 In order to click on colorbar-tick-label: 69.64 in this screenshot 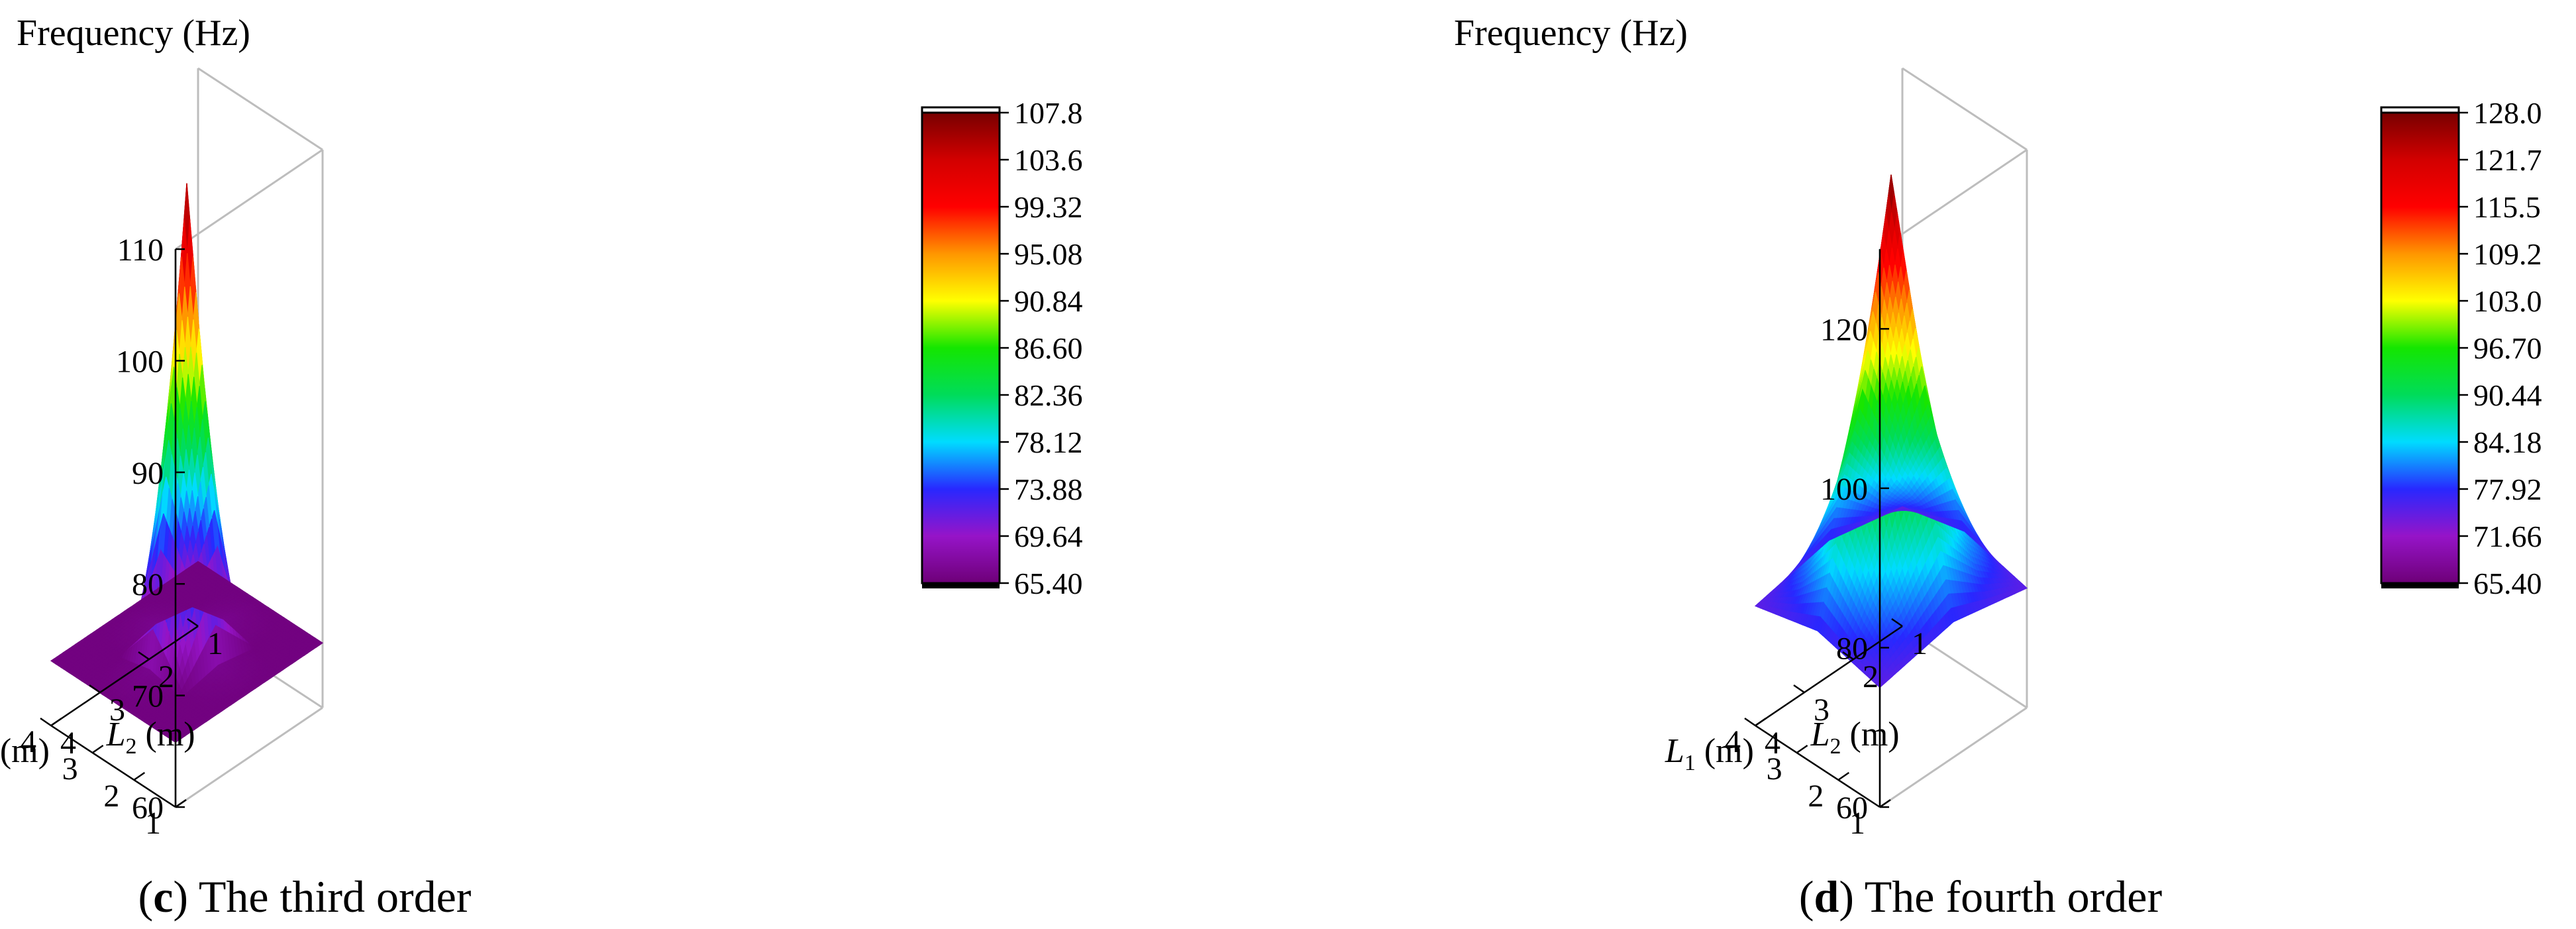, I will do `click(1048, 536)`.